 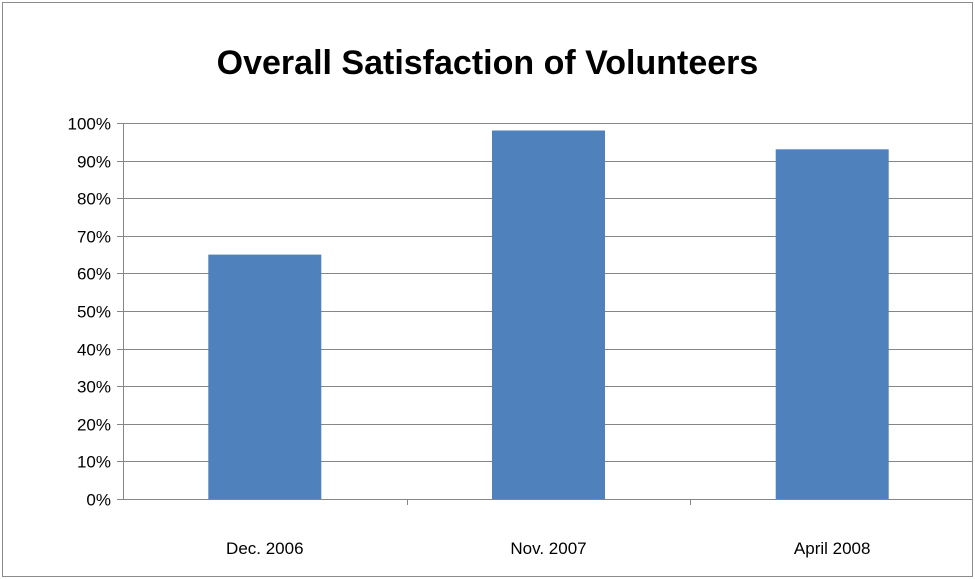 What do you see at coordinates (94, 312) in the screenshot?
I see `y-axis-tick-label: 50%` at bounding box center [94, 312].